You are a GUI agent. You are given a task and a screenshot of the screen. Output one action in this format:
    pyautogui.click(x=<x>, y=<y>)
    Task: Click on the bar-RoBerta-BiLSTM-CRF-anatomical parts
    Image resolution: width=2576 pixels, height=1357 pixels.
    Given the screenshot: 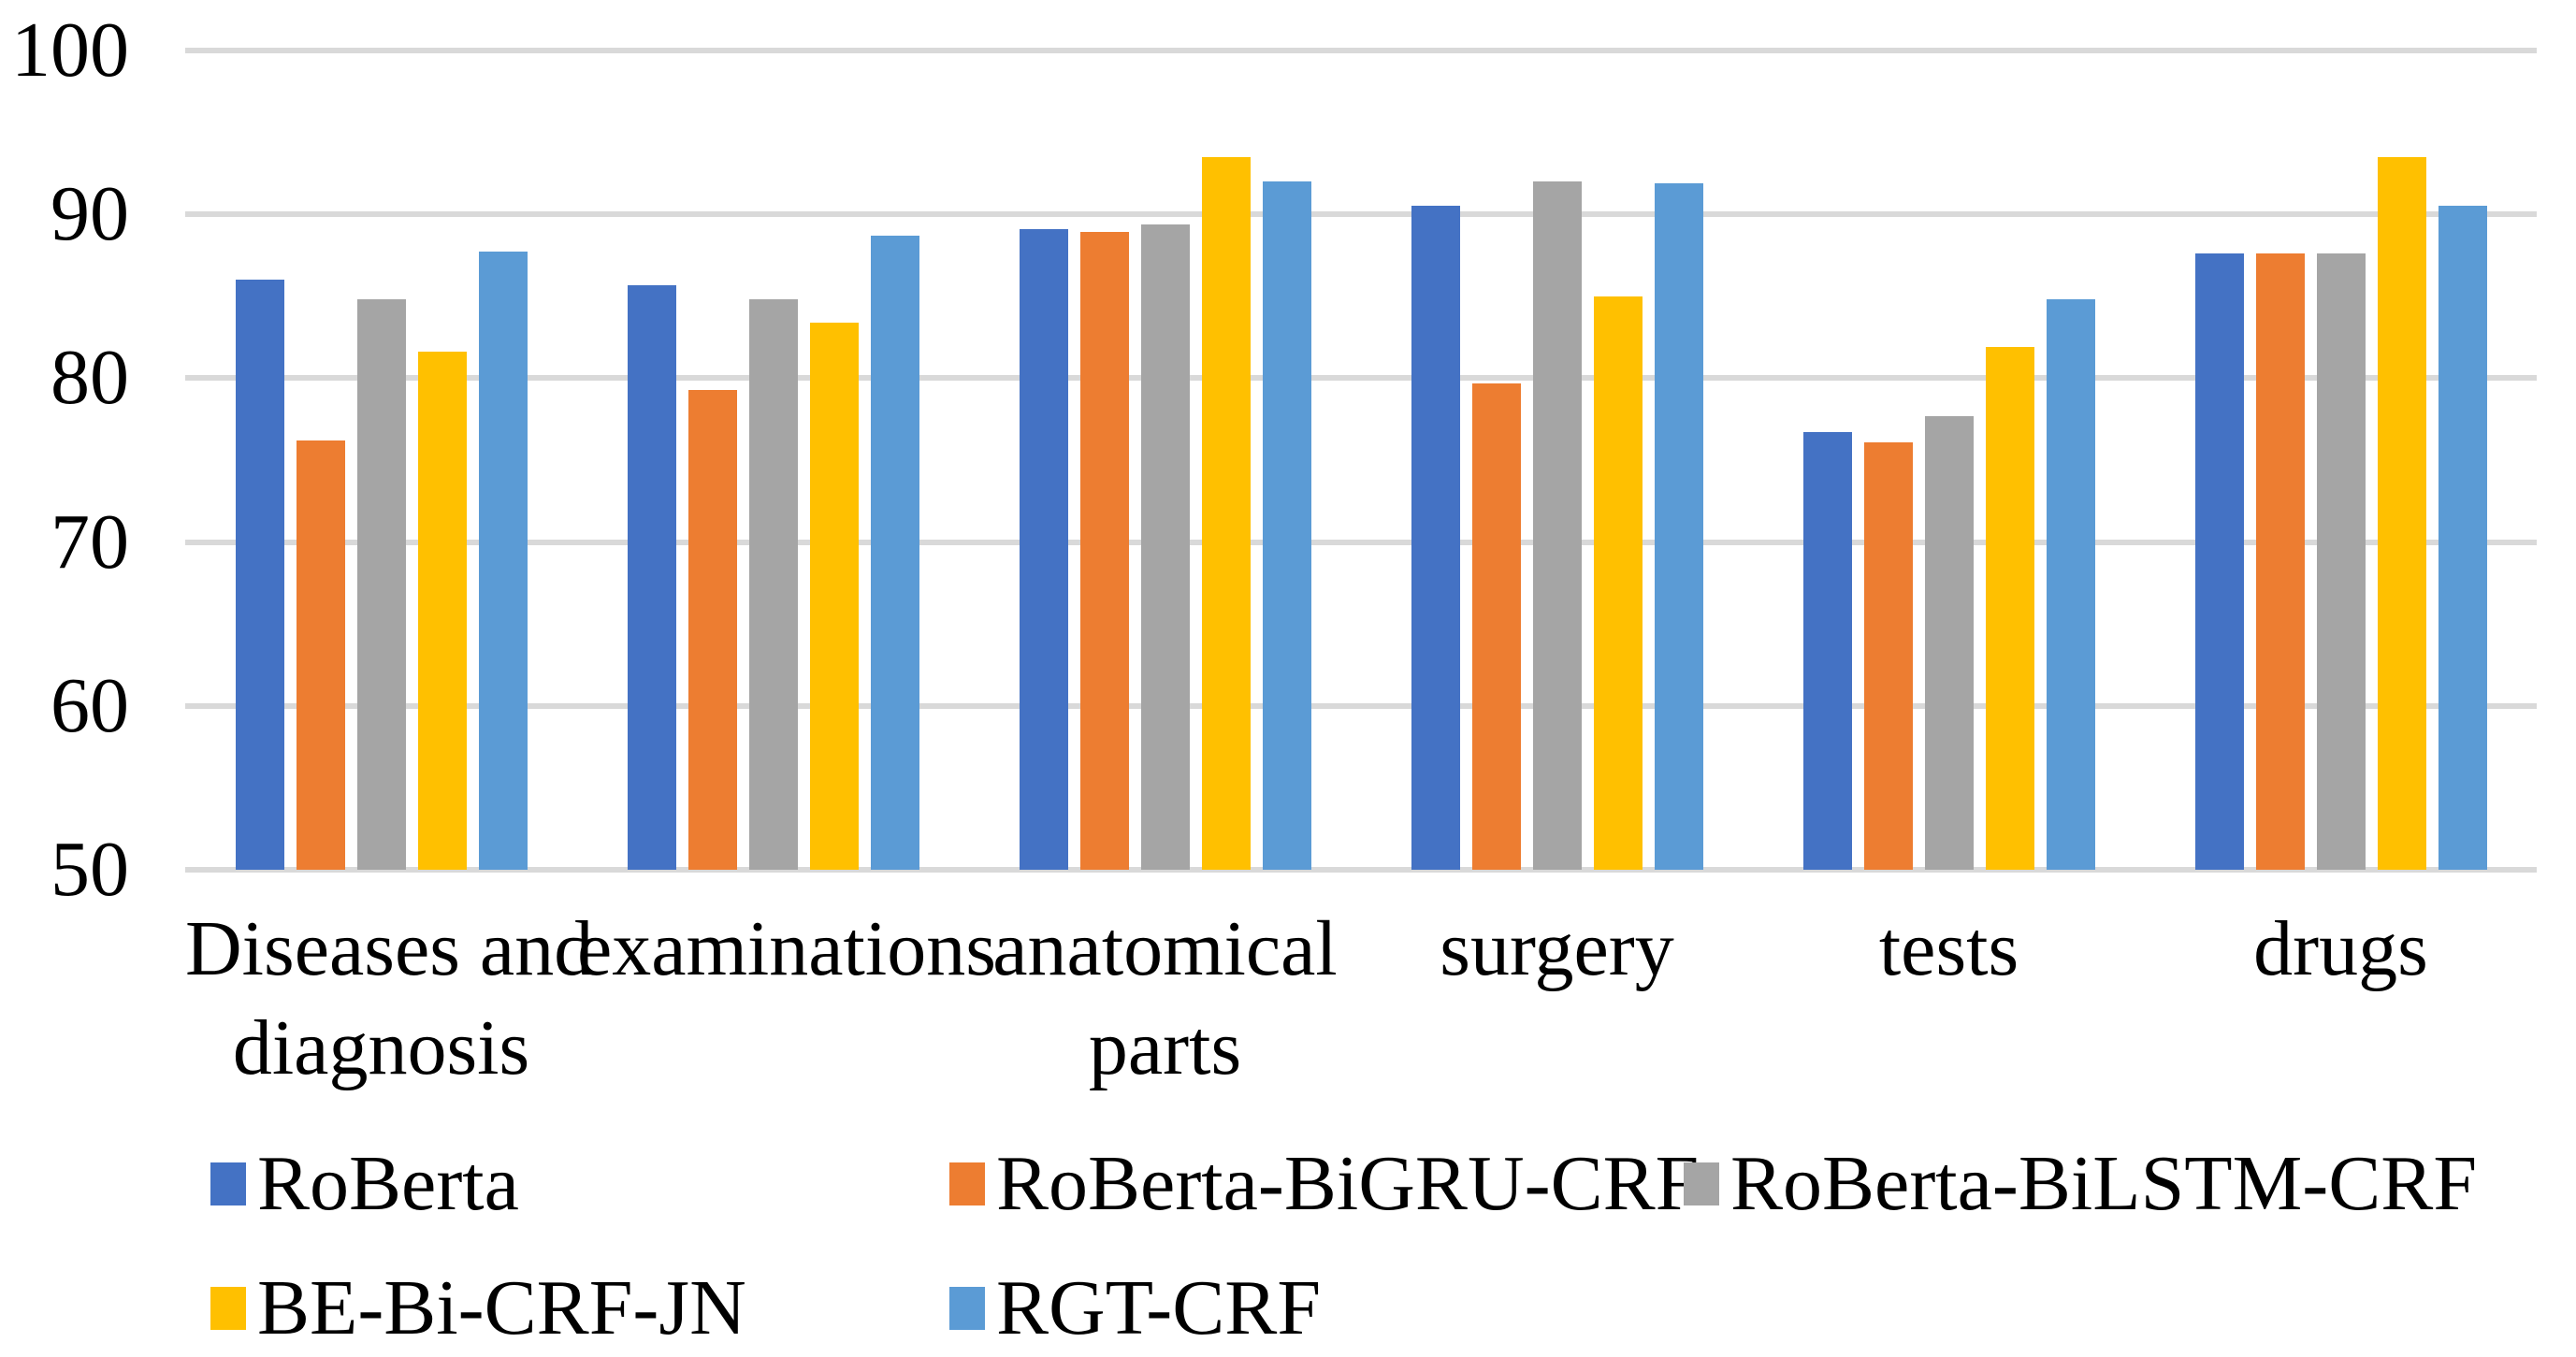 What is the action you would take?
    pyautogui.click(x=1165, y=547)
    